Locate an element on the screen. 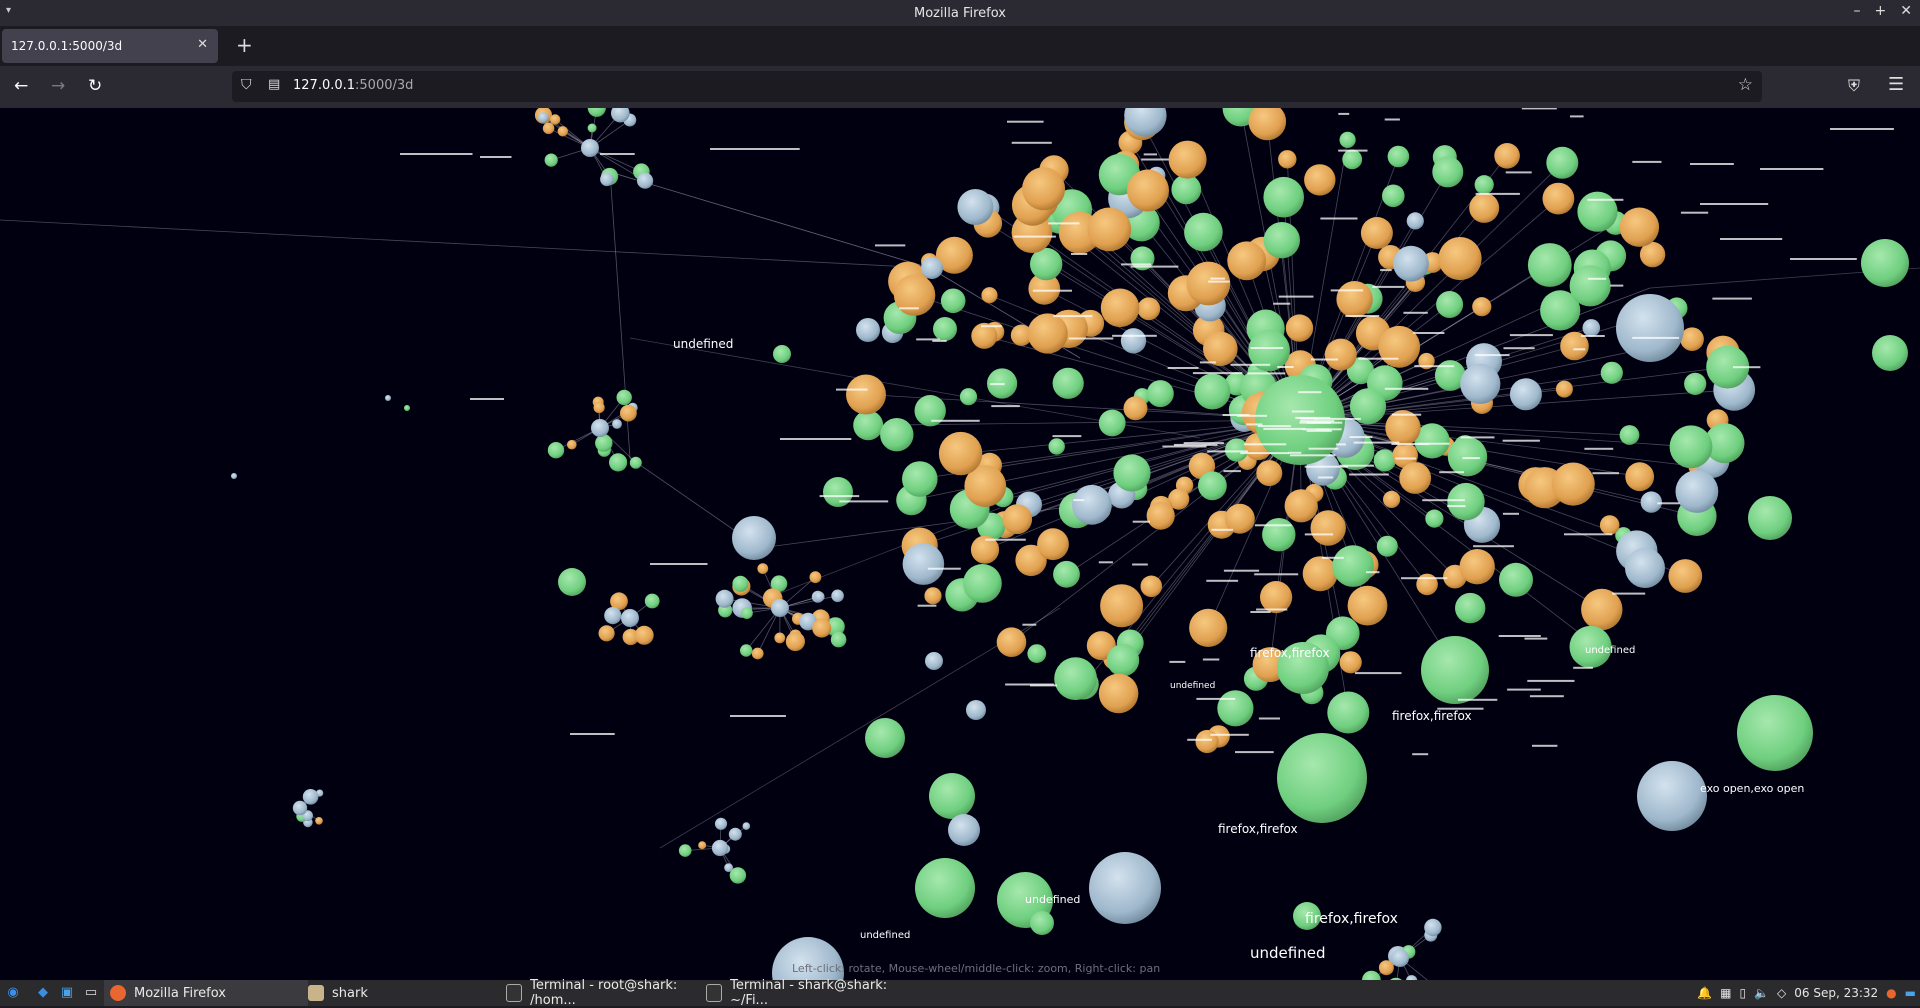  app-menu-icon: ◉ is located at coordinates (13, 993).